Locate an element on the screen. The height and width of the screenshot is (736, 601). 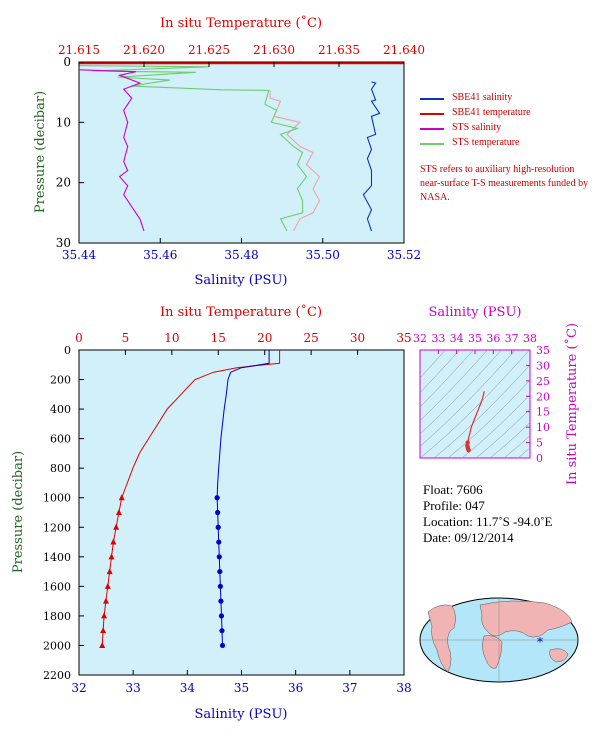
lower-y-tick-label: 1800 is located at coordinates (57, 616).